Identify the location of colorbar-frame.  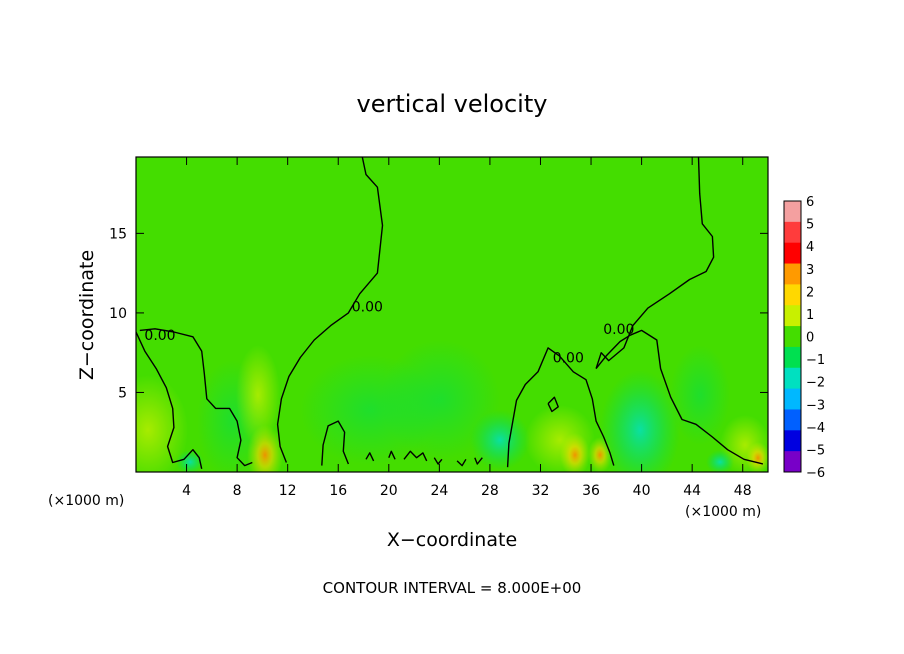
(792, 336).